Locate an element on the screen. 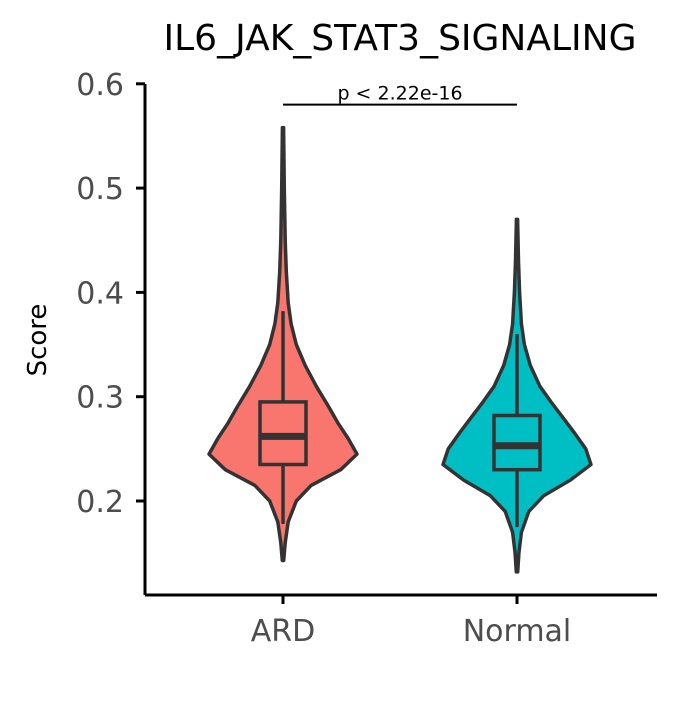 Image resolution: width=681 pixels, height=714 pixels. y-tick-label: 0.3 is located at coordinates (100, 398).